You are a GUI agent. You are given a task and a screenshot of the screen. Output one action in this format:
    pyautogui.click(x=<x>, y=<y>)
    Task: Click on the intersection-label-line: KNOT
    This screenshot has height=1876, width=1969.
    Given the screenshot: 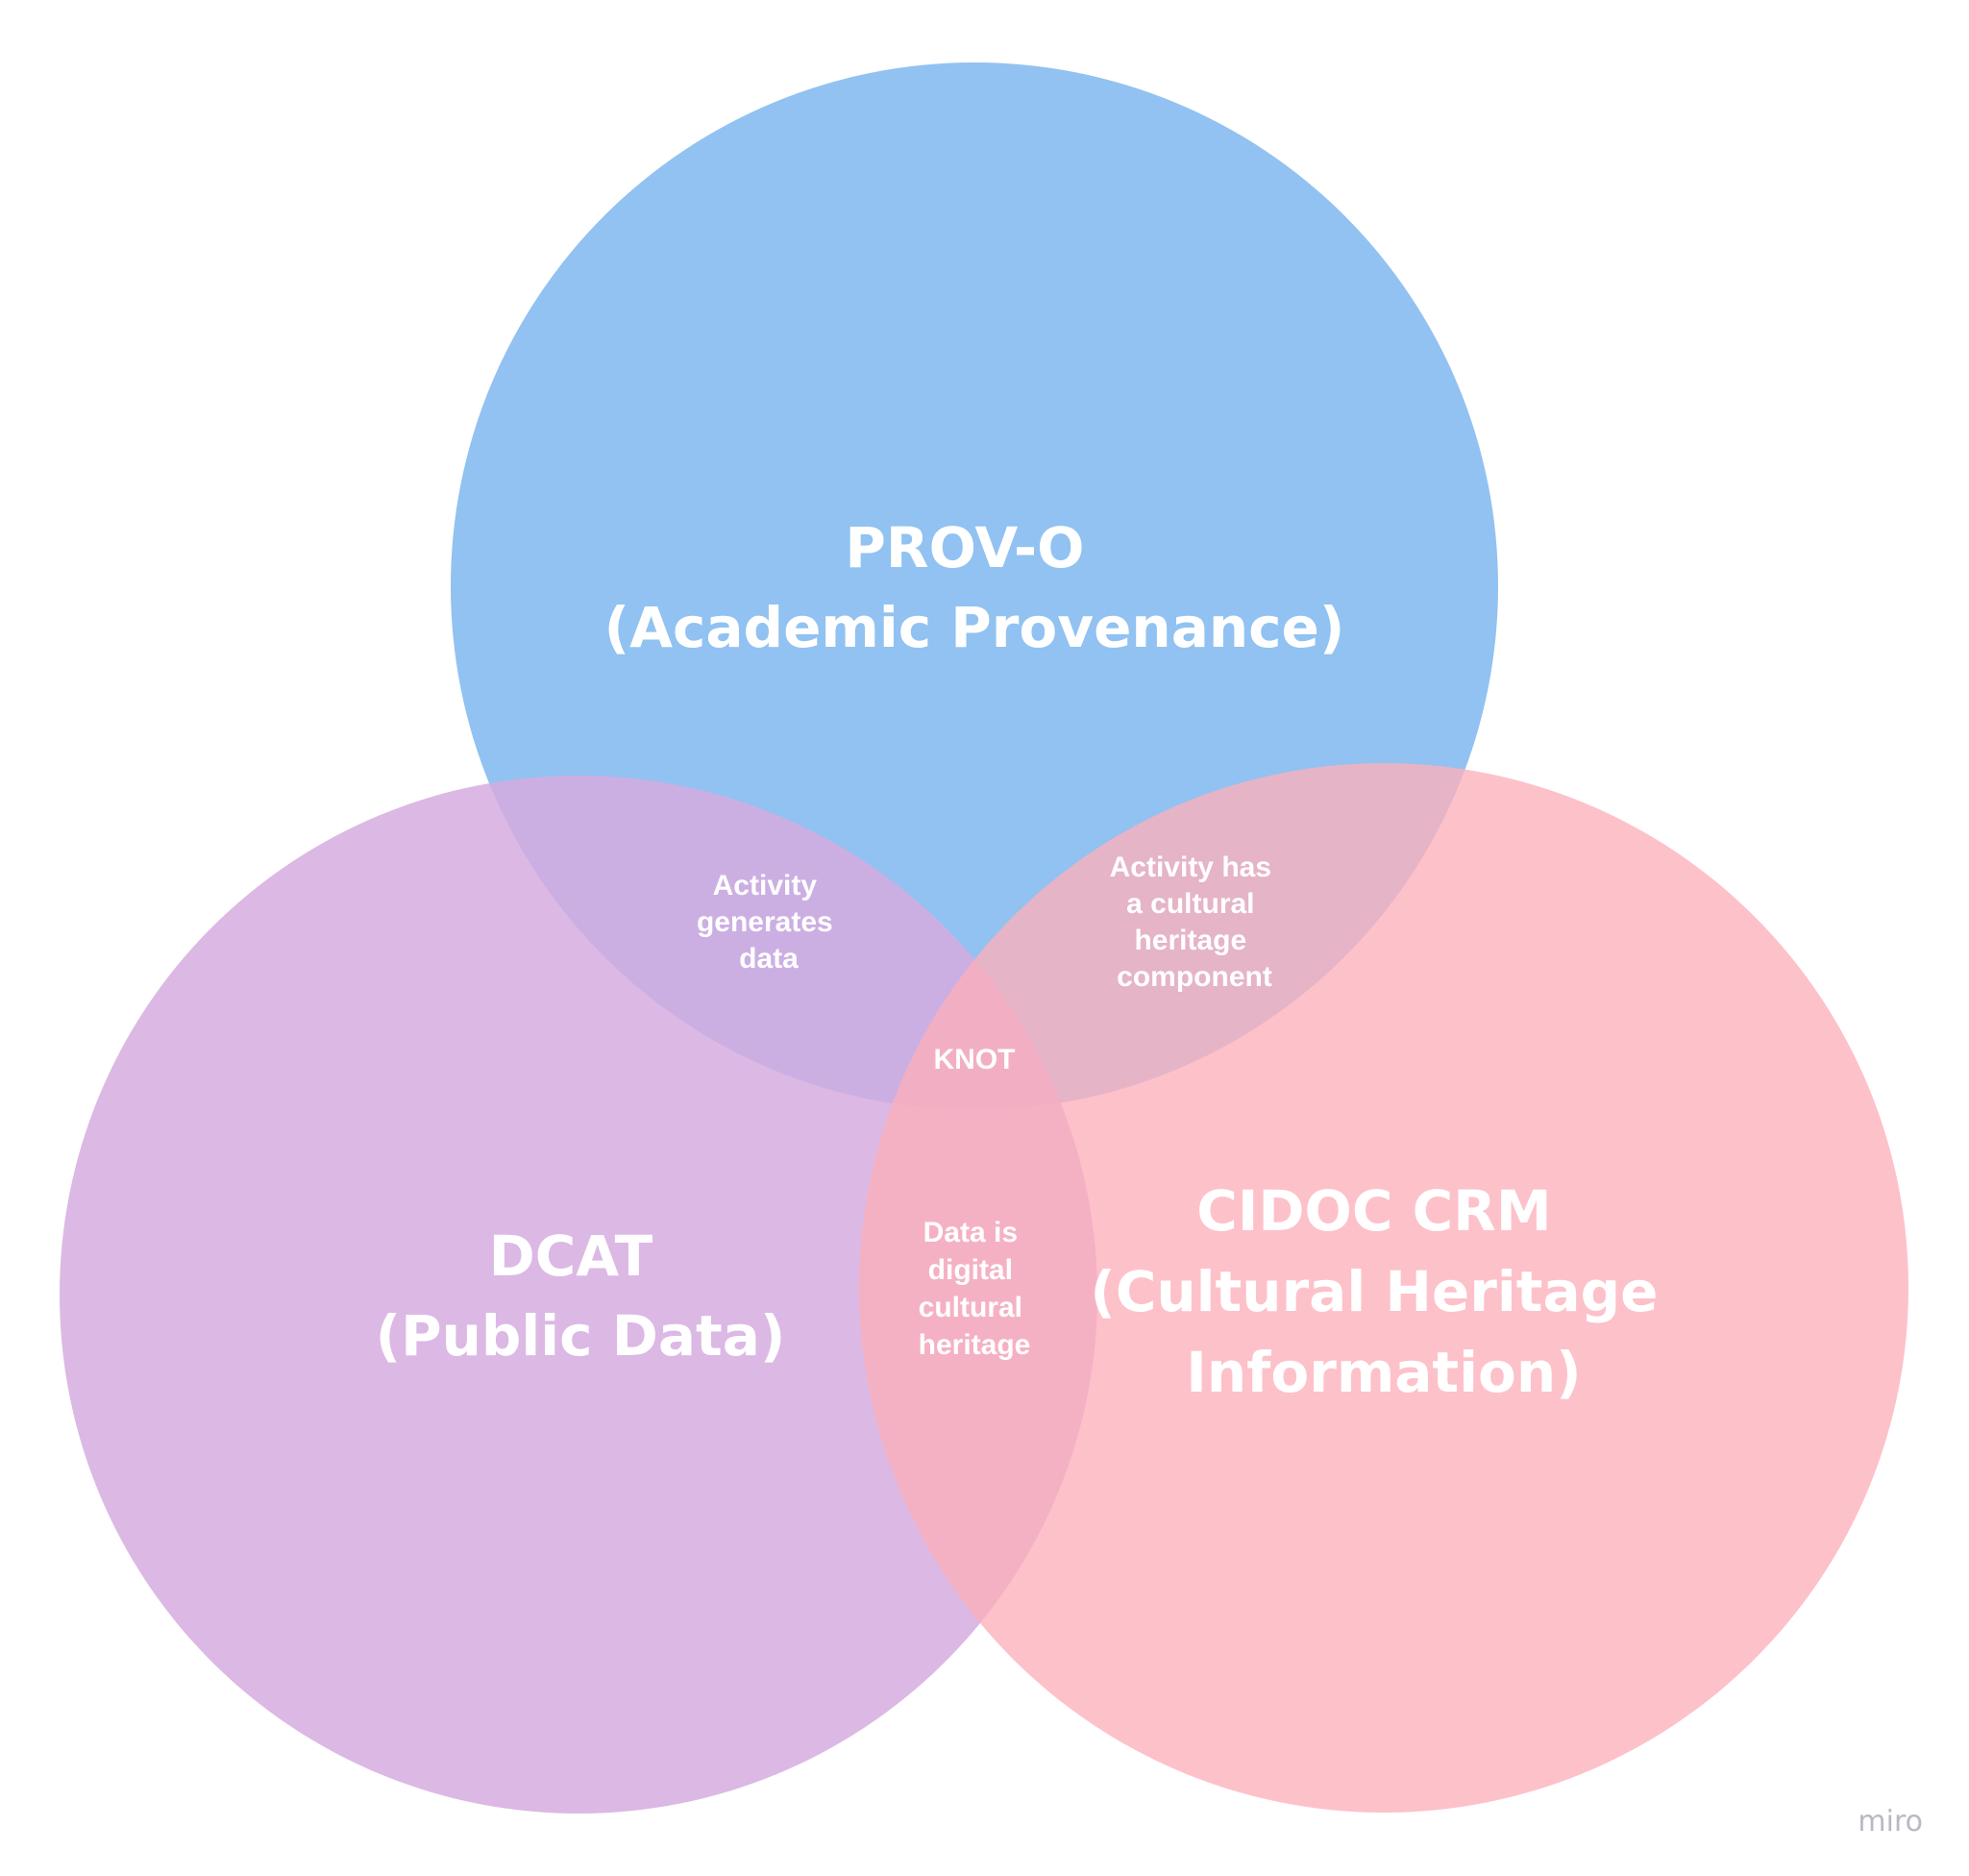 What is the action you would take?
    pyautogui.click(x=975, y=1059)
    